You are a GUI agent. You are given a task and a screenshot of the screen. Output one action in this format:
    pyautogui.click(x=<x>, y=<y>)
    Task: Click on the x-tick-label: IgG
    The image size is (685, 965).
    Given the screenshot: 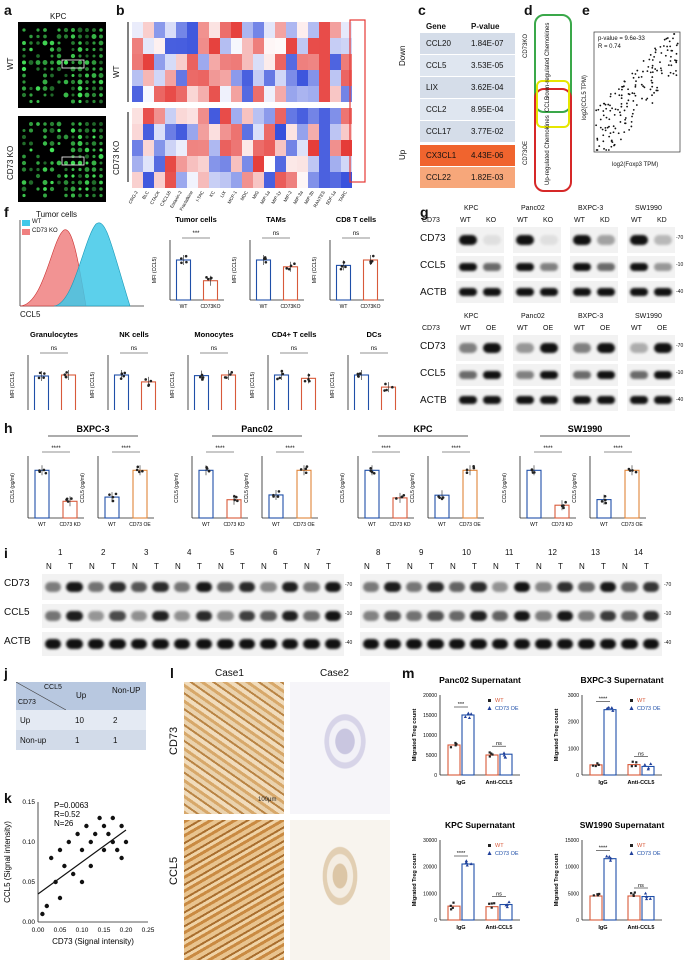 What is the action you would take?
    pyautogui.click(x=460, y=928)
    